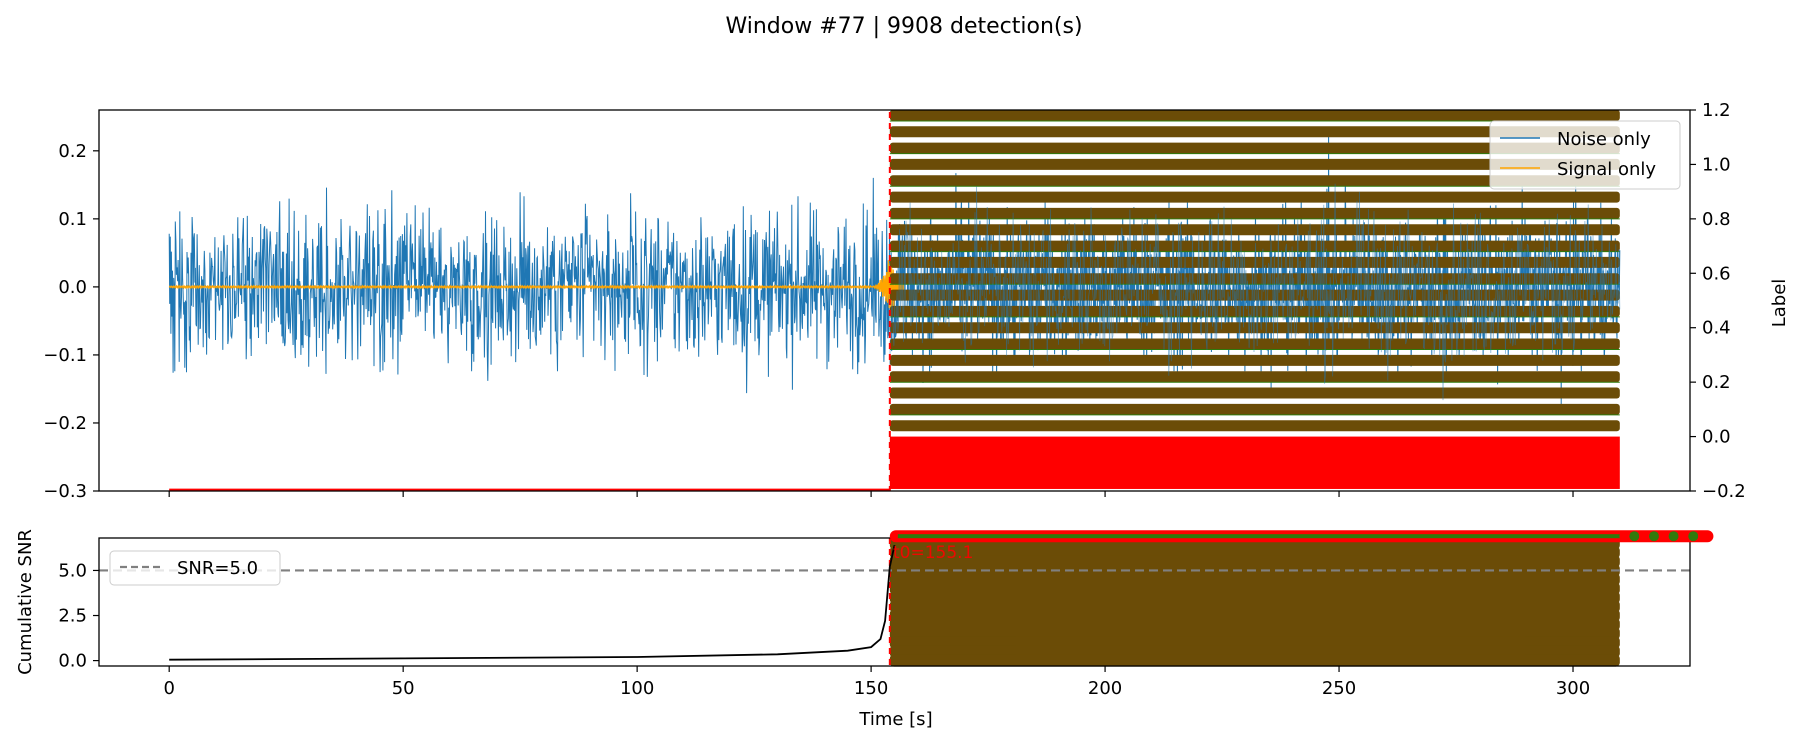 This screenshot has width=1800, height=750. What do you see at coordinates (1779, 303) in the screenshot?
I see `top-y2-label: Label` at bounding box center [1779, 303].